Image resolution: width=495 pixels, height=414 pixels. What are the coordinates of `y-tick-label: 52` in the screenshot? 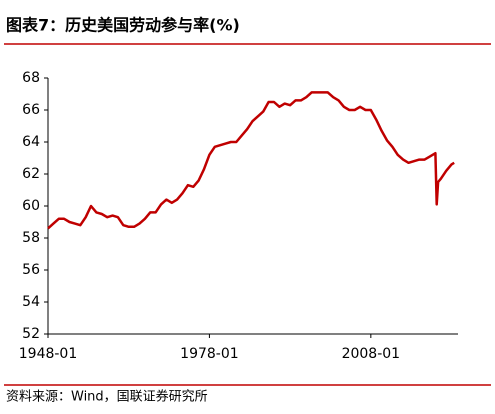 It's located at (31, 334).